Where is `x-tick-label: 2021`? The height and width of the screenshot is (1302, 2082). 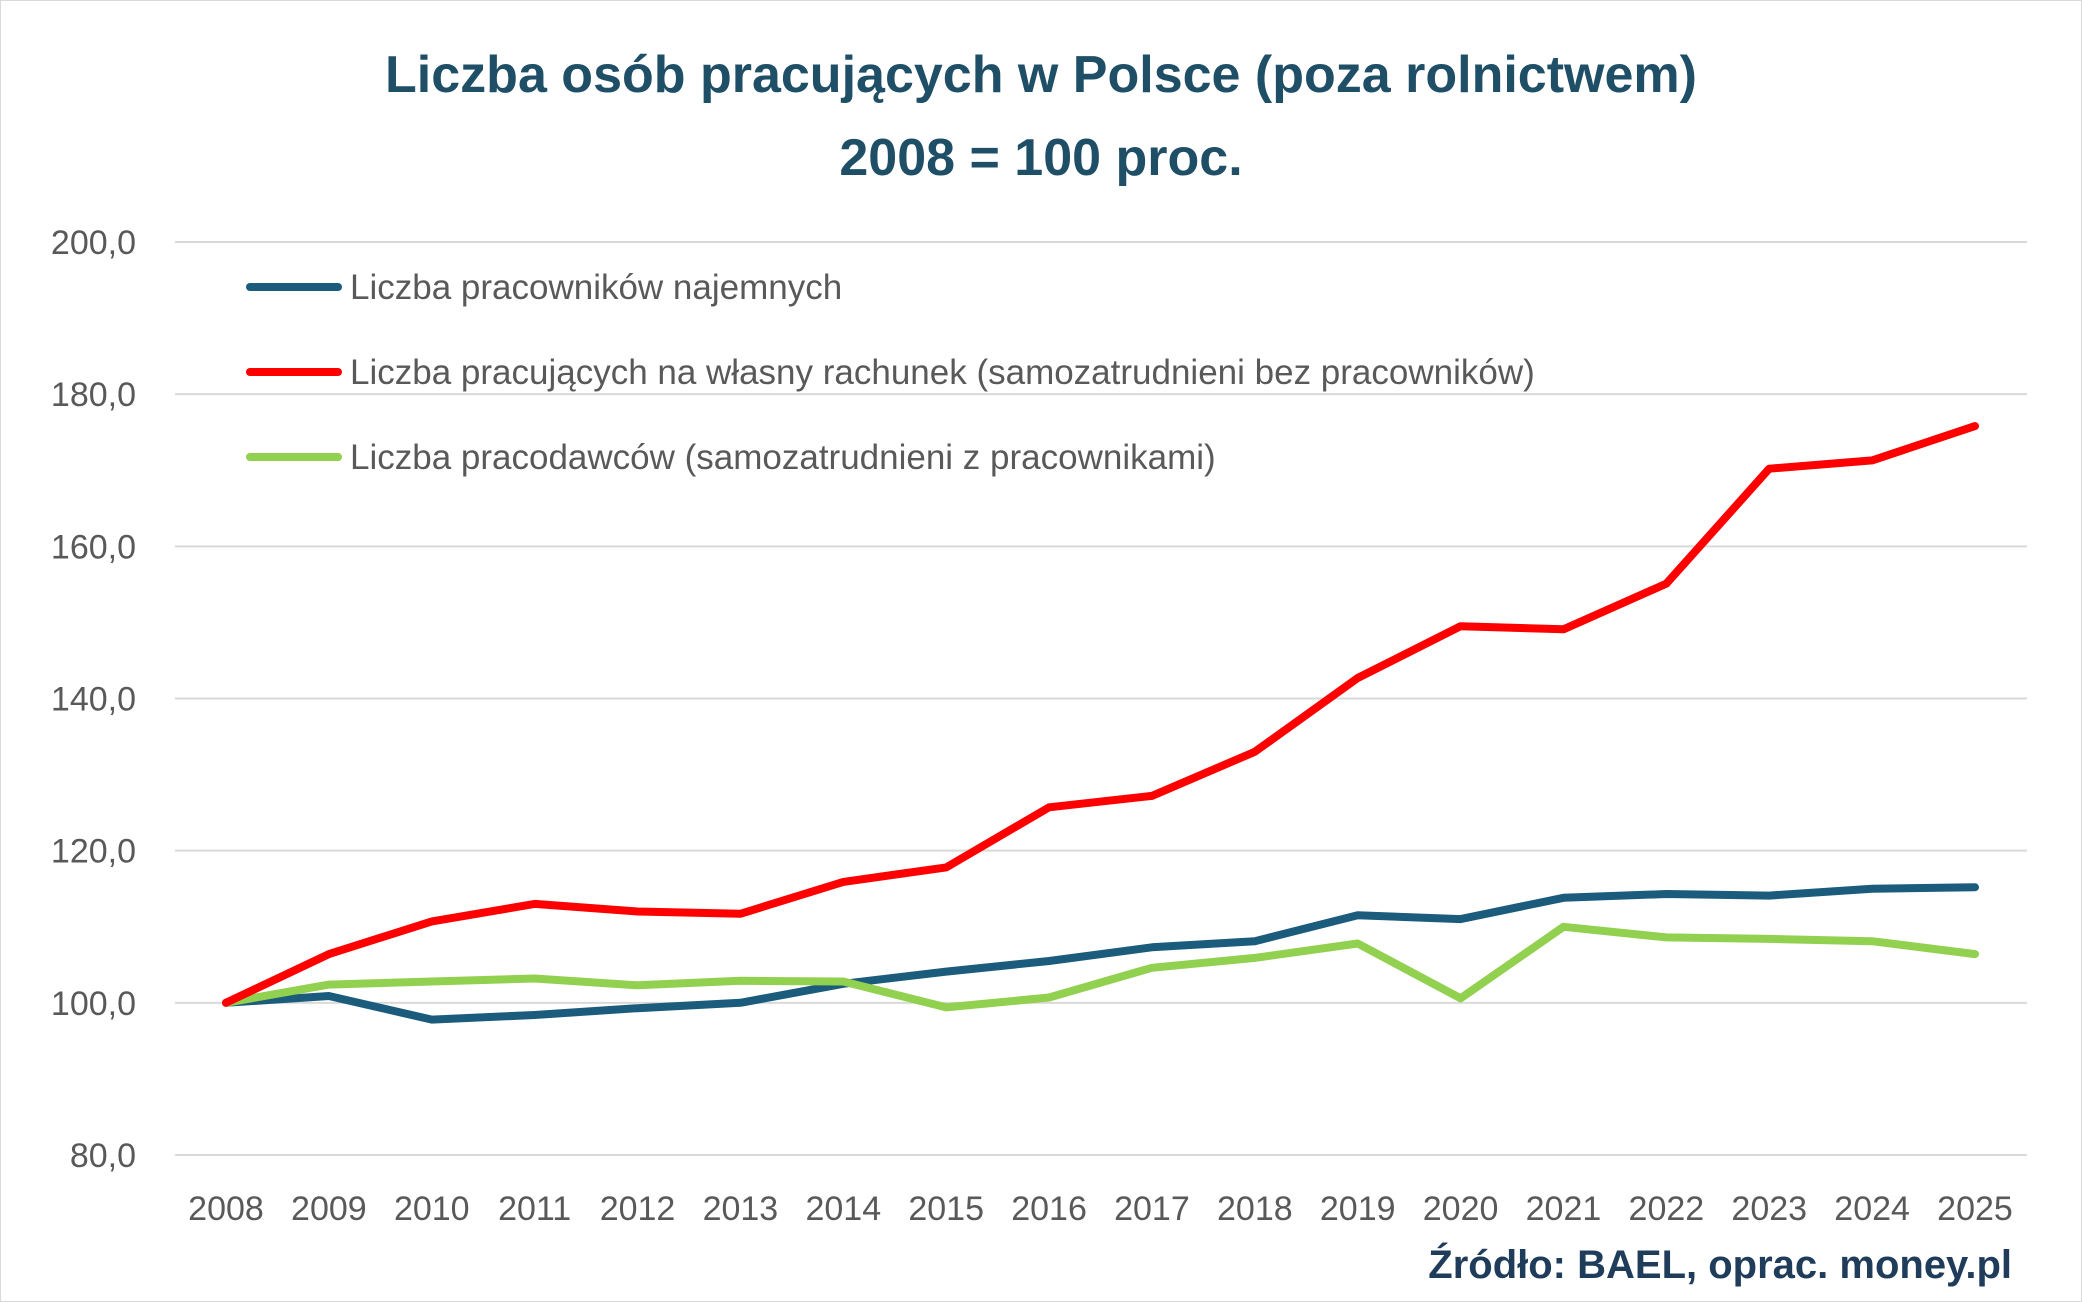 x-tick-label: 2021 is located at coordinates (1564, 1209).